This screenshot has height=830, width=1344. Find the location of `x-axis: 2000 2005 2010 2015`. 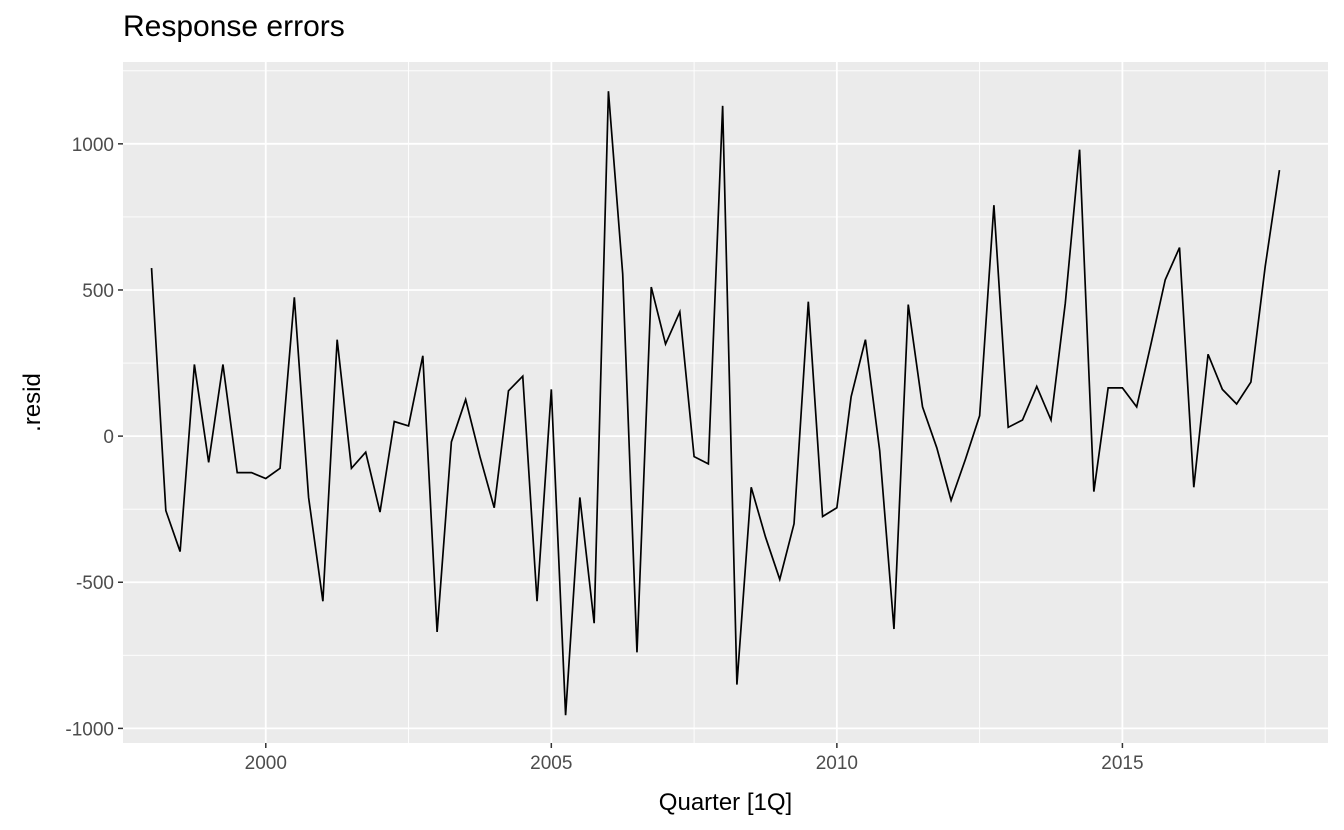

x-axis: 2000 2005 2010 2015 is located at coordinates (694, 758).